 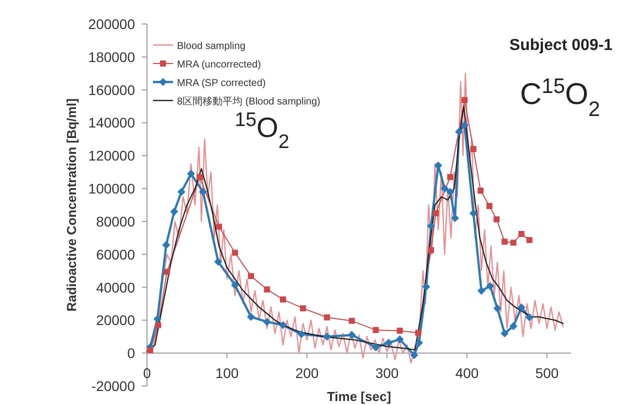 What do you see at coordinates (112, 122) in the screenshot?
I see `y-tick-label: 140000` at bounding box center [112, 122].